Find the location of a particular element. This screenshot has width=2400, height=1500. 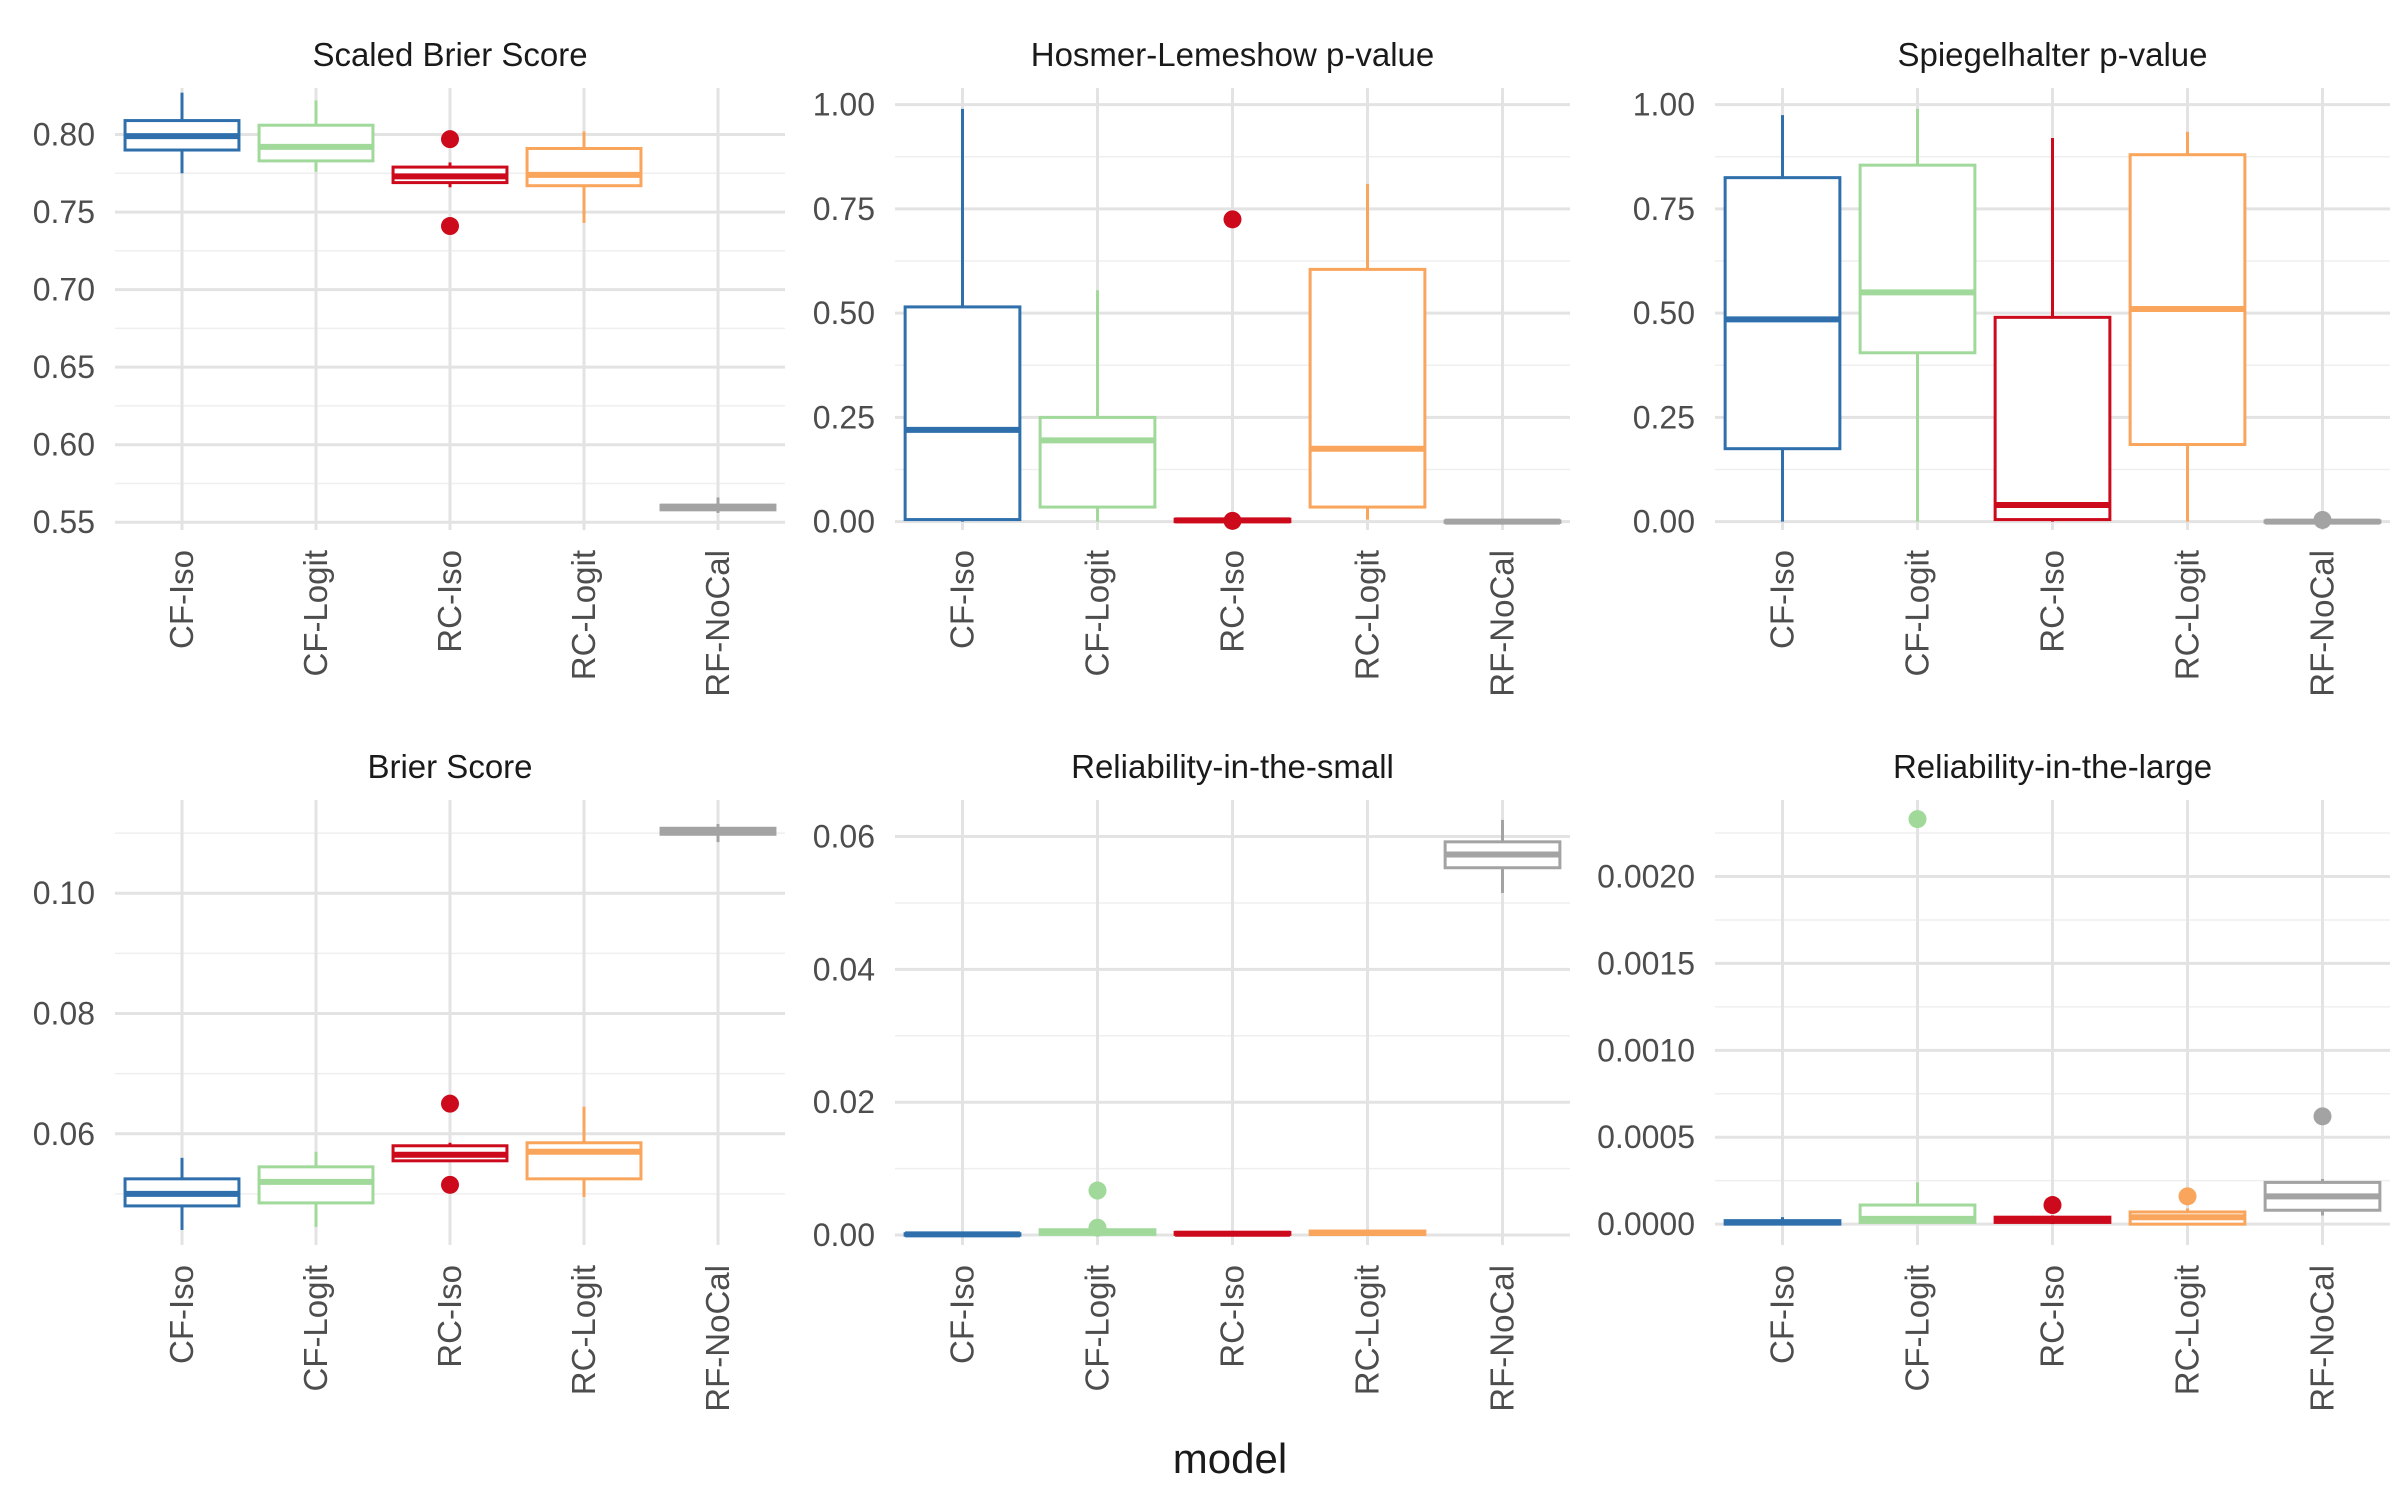

y-tick-label: 0.55 is located at coordinates (64, 522).